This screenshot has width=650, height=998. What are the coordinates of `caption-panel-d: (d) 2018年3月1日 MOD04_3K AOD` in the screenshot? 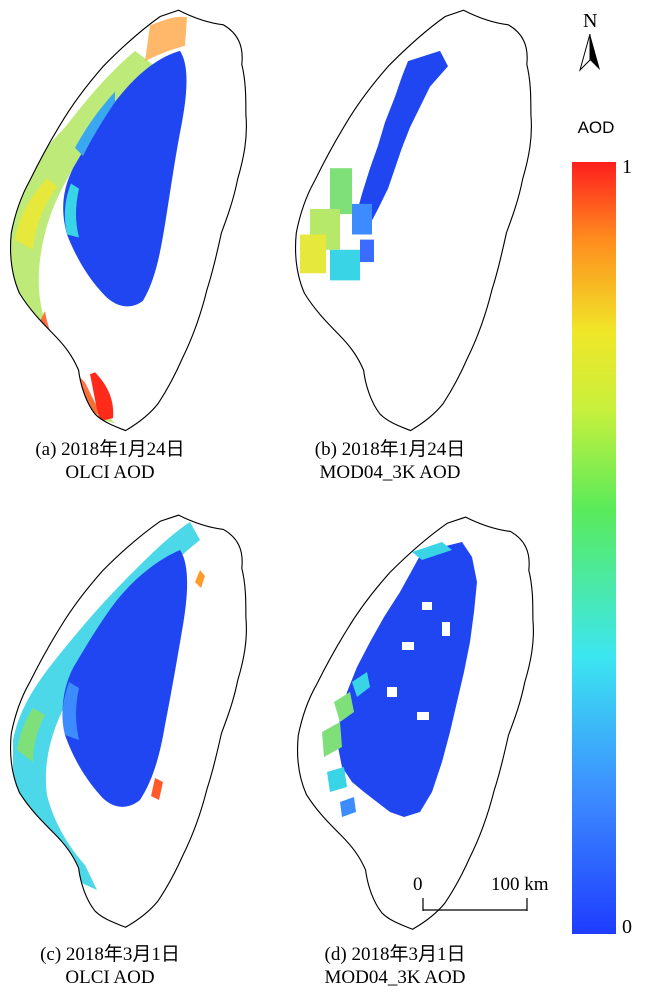 It's located at (395, 966).